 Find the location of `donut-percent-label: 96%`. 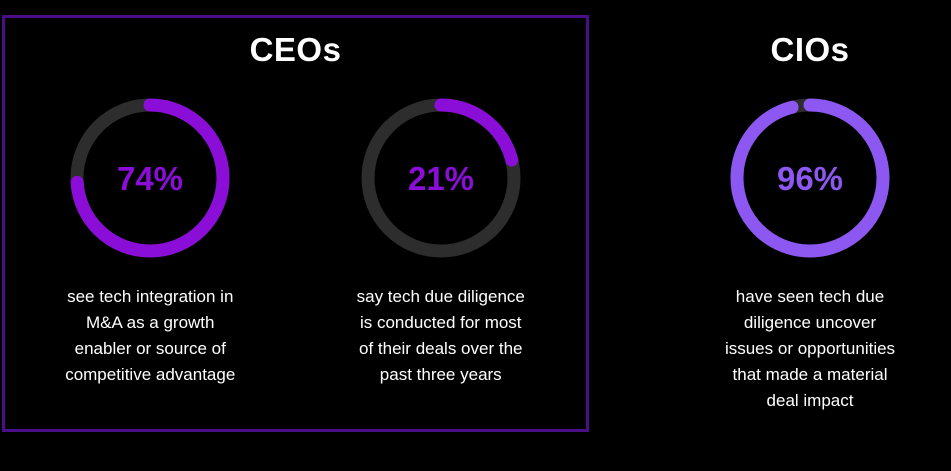

donut-percent-label: 96% is located at coordinates (810, 178).